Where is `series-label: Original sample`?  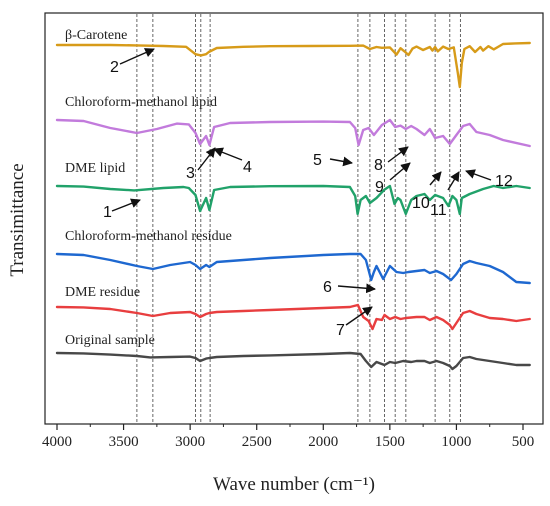 series-label: Original sample is located at coordinates (110, 340).